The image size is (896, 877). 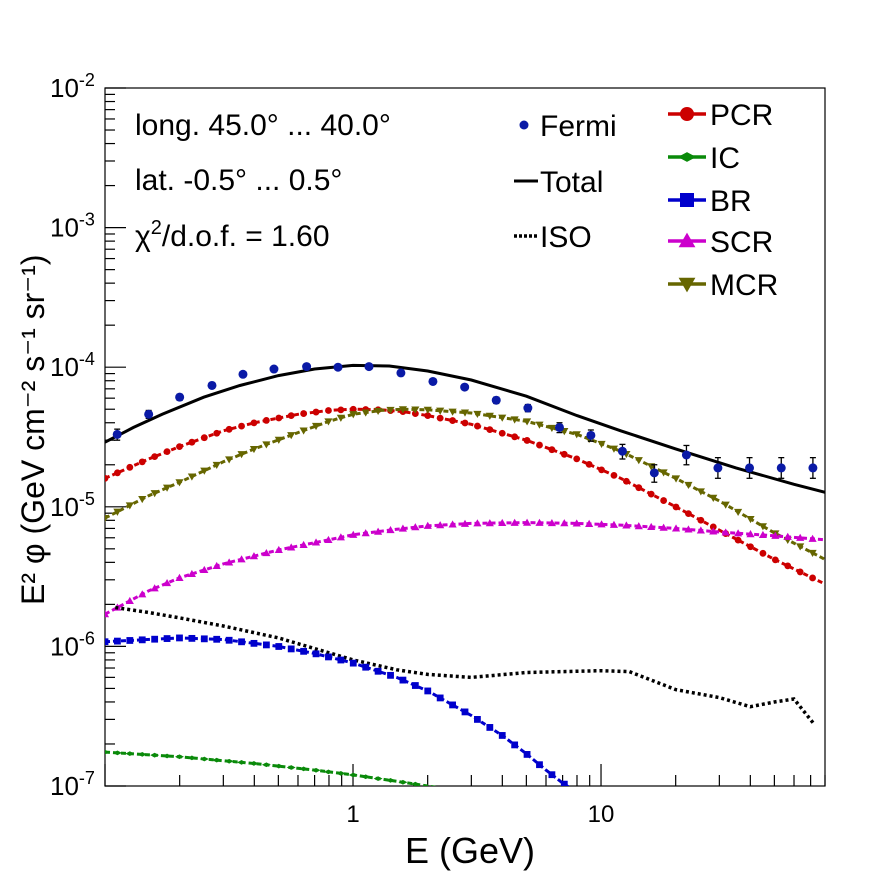 What do you see at coordinates (566, 237) in the screenshot?
I see `legend-label: ISO` at bounding box center [566, 237].